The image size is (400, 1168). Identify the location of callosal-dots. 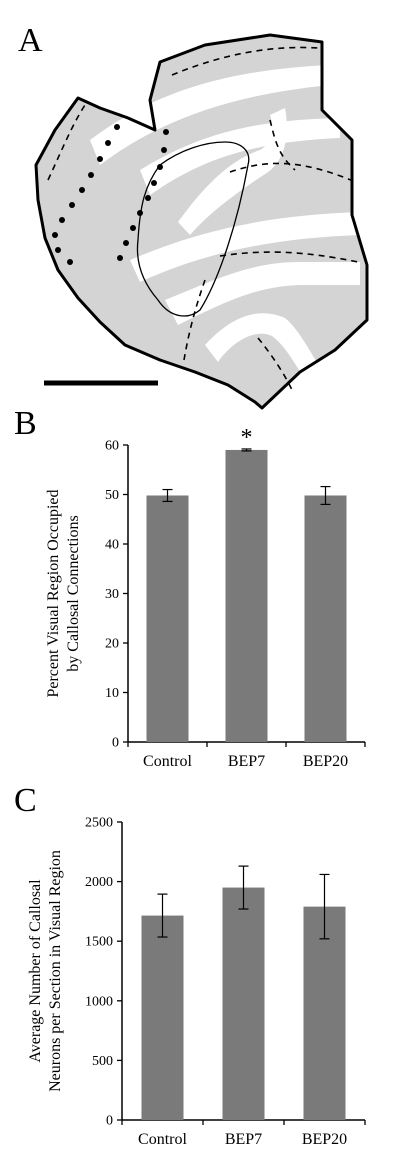
(110, 194).